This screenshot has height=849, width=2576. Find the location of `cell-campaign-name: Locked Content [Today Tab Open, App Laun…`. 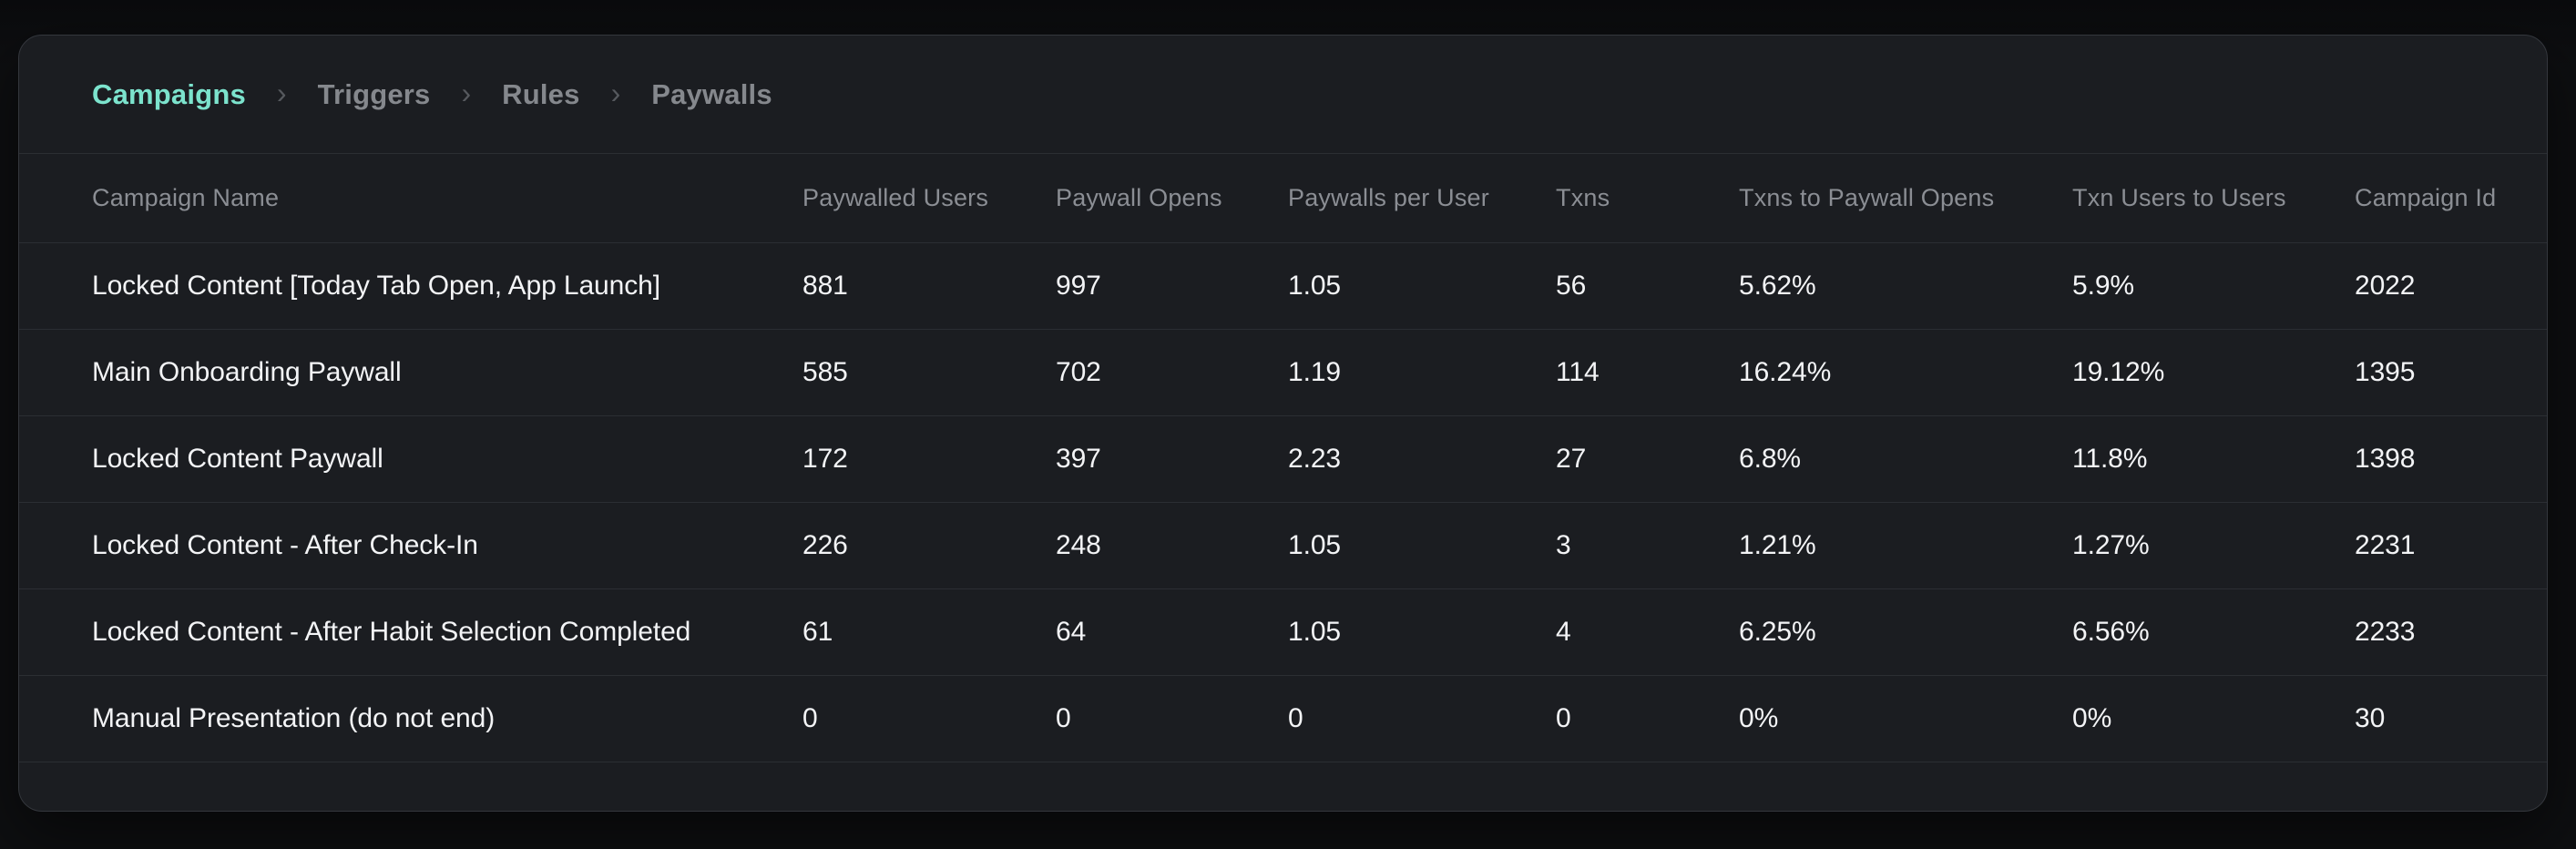

cell-campaign-name: Locked Content [Today Tab Open, App Laun… is located at coordinates (410, 286).